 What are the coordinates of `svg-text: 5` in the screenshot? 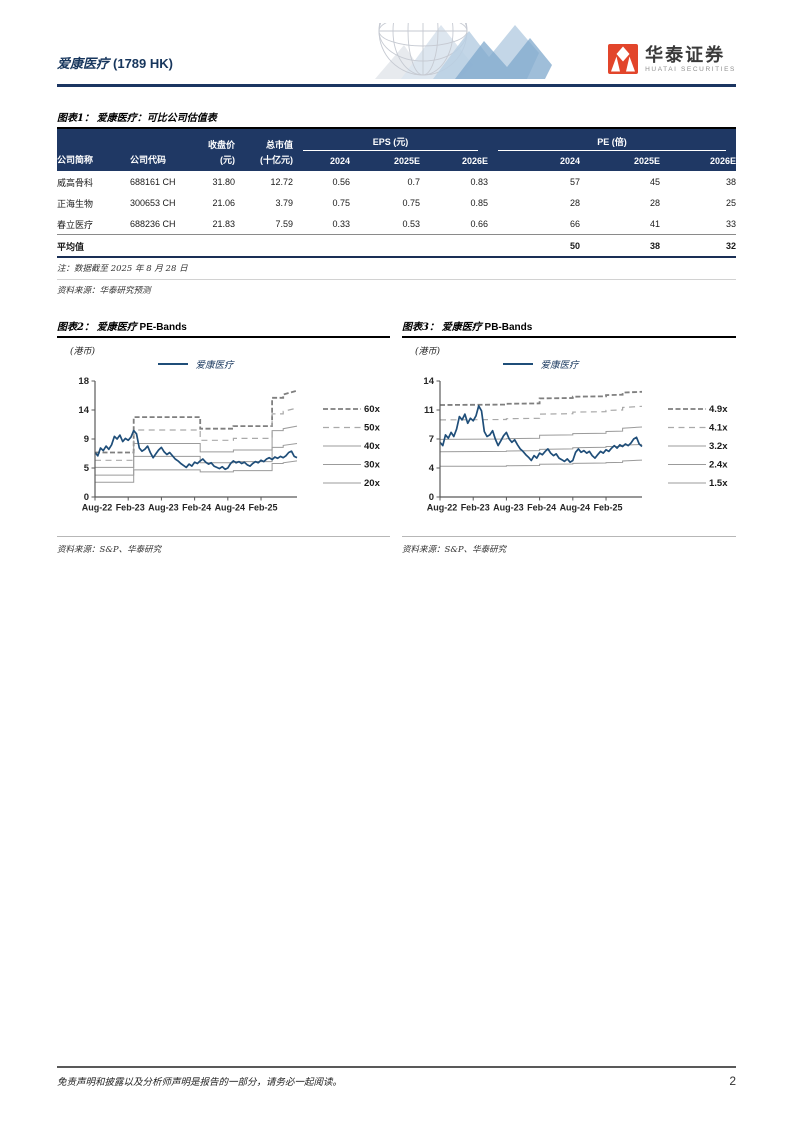 It's located at (87, 468).